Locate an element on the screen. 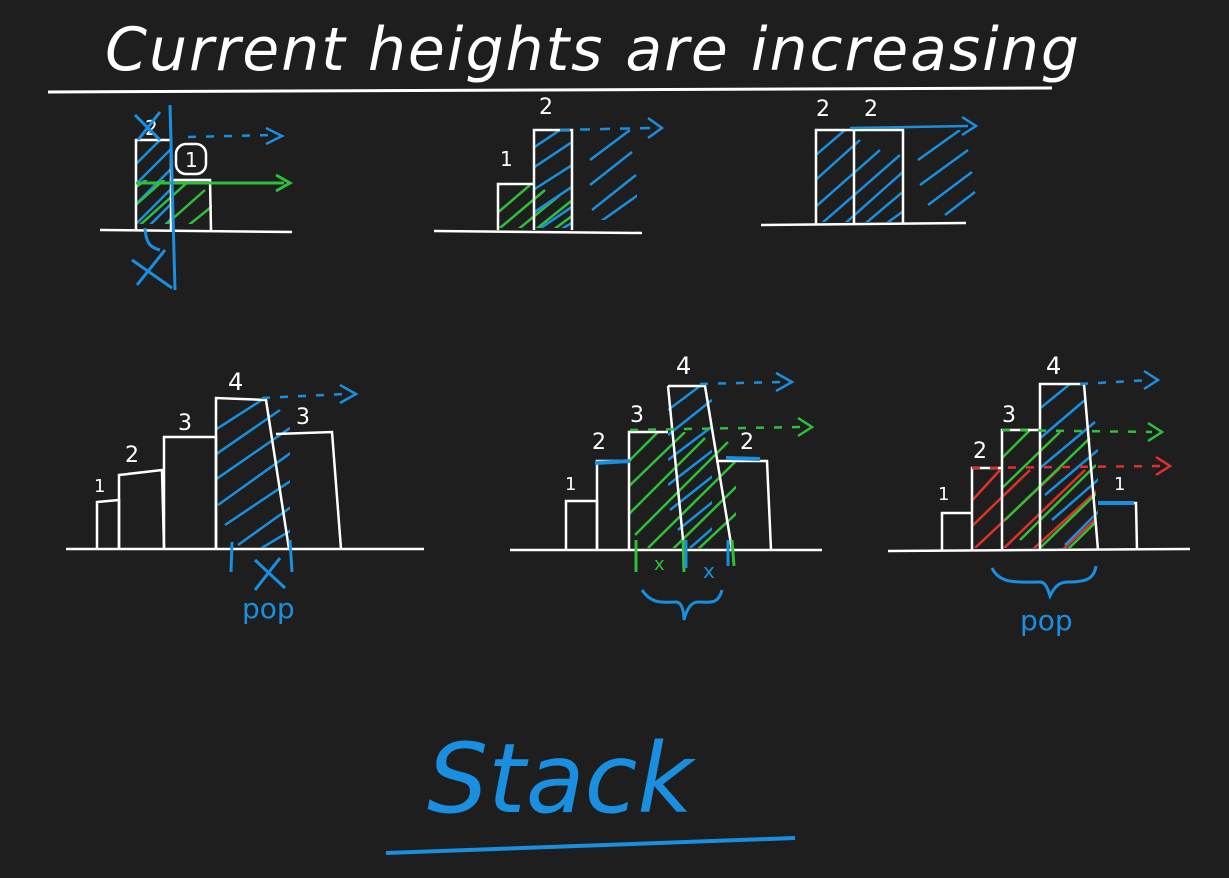 The image size is (1229, 878). panel-5: 1 2 3 4 2 x x is located at coordinates (666, 486).